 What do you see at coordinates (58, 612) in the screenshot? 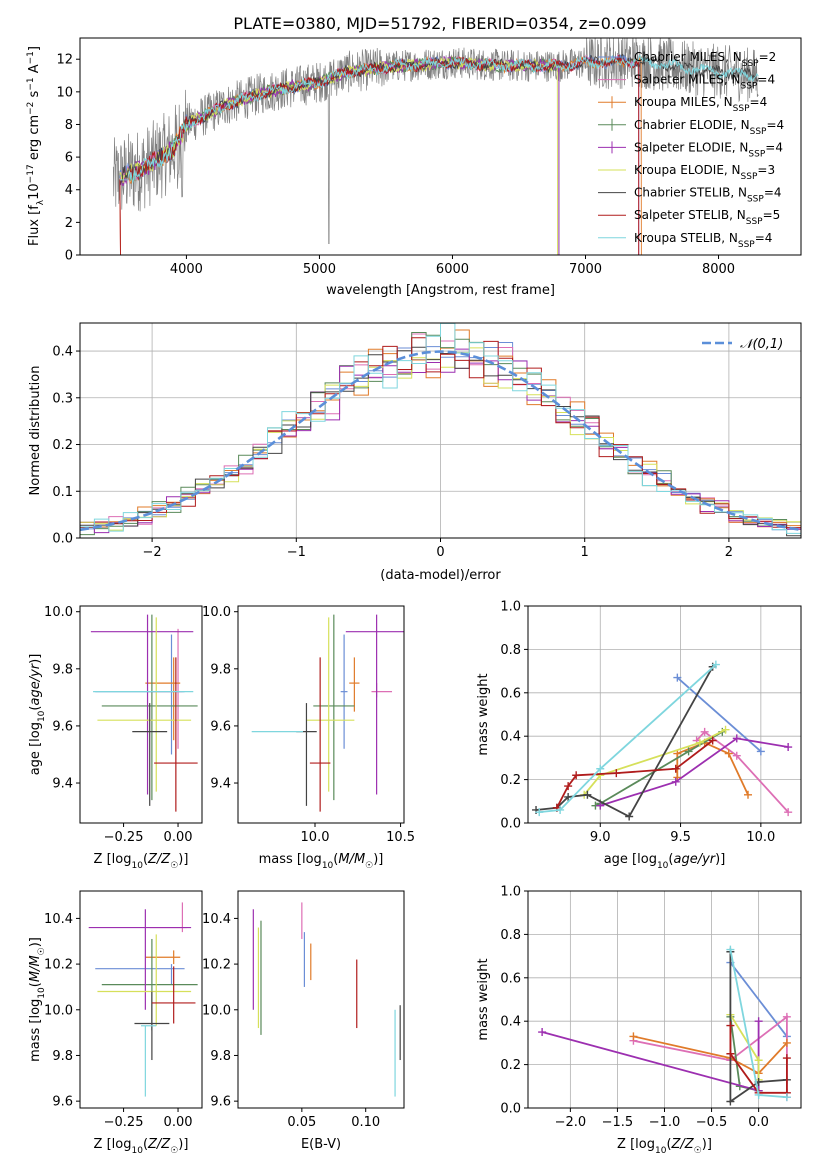
I see `y-tick-label: 10.0` at bounding box center [58, 612].